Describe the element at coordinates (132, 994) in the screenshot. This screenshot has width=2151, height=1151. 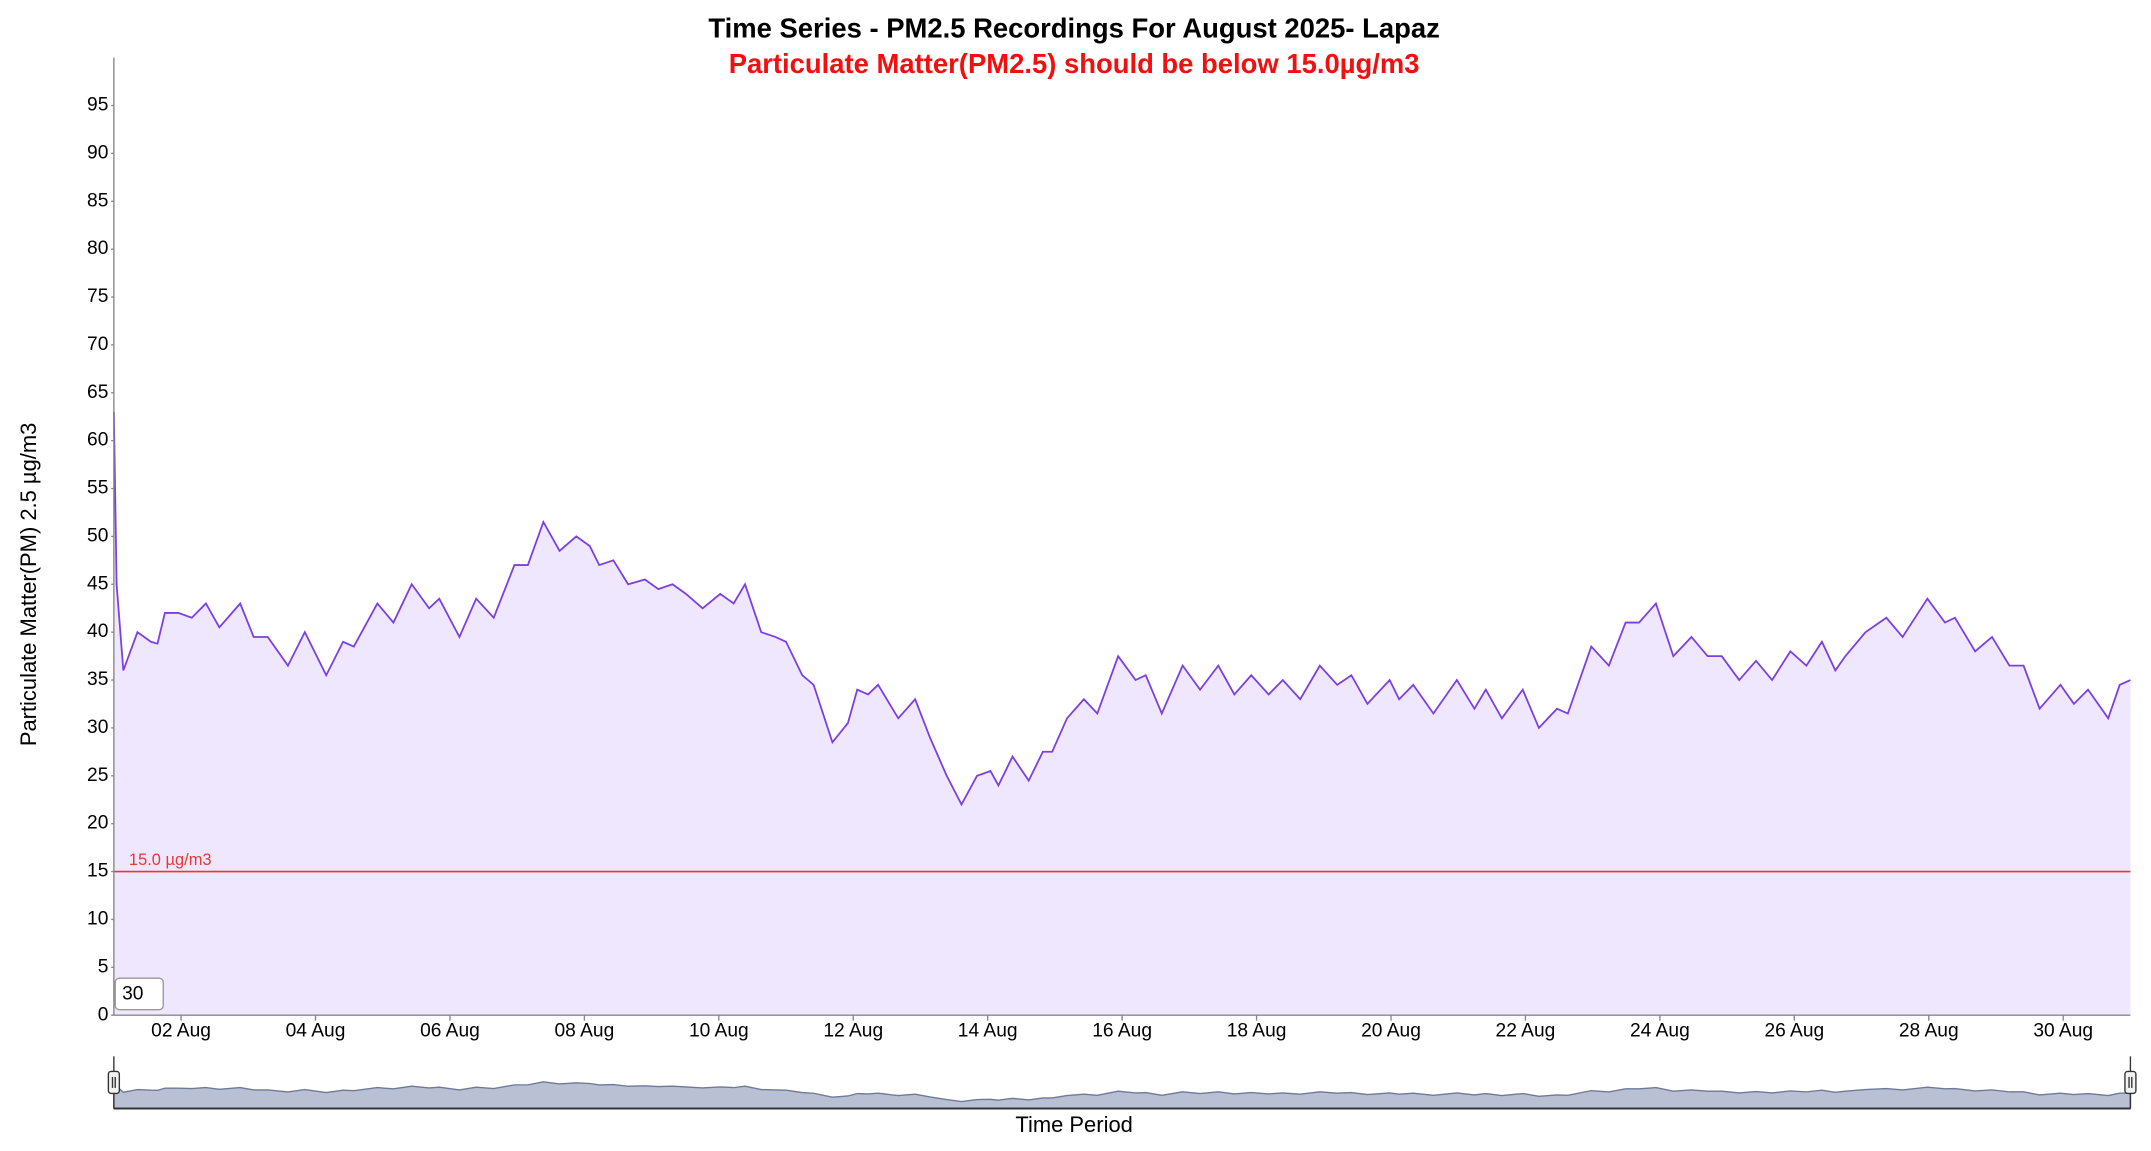
I see `zoom-input-text: 30` at that location.